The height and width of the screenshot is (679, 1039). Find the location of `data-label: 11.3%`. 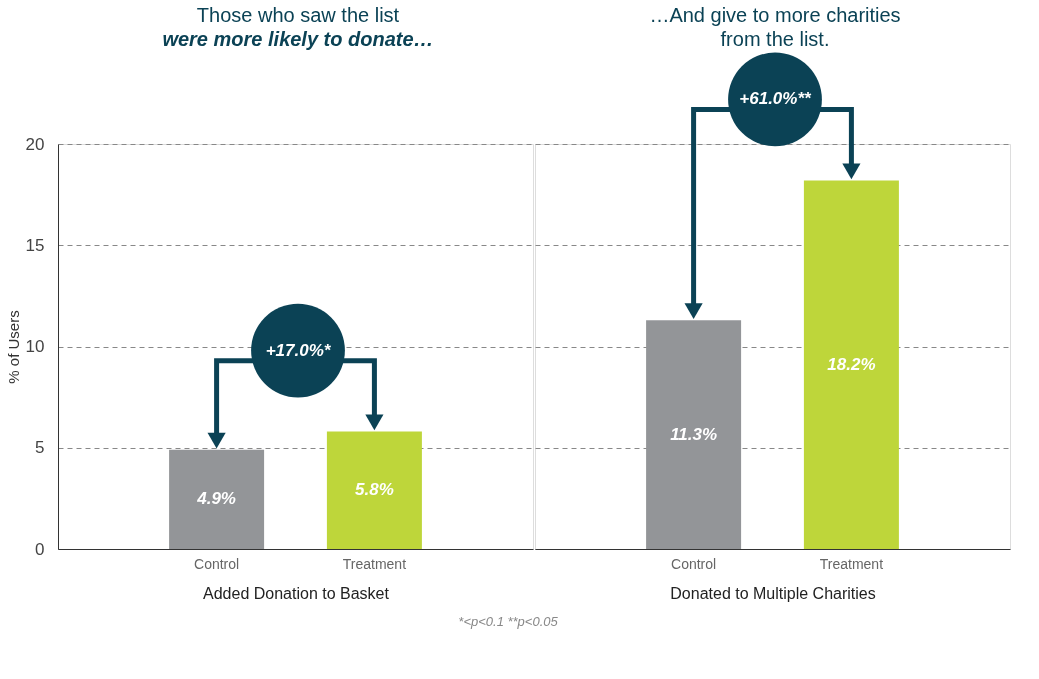

data-label: 11.3% is located at coordinates (694, 434).